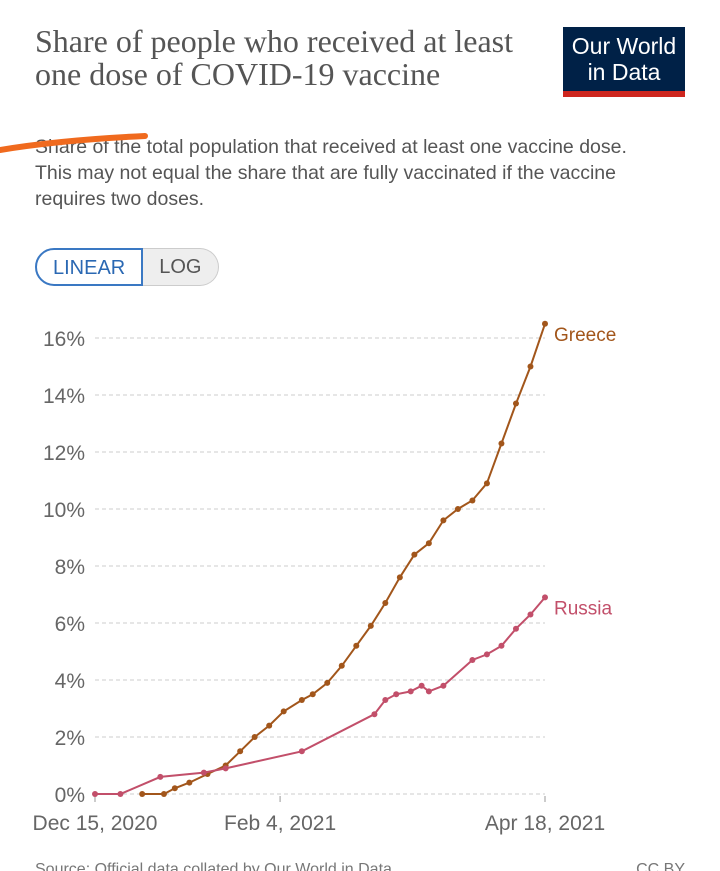 This screenshot has width=720, height=871. Describe the element at coordinates (64, 396) in the screenshot. I see `y-tick-label: 14%` at that location.